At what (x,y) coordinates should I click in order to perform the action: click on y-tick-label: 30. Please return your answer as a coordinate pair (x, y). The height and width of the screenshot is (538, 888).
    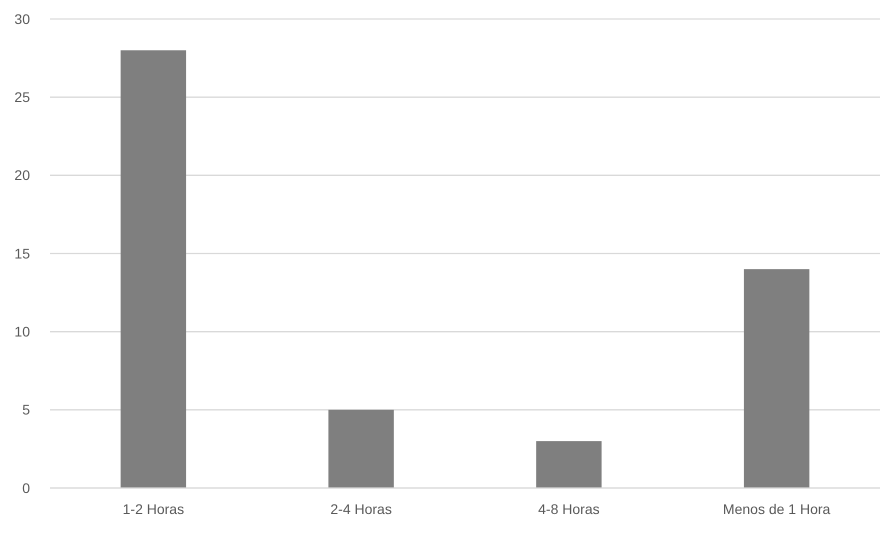
    Looking at the image, I should click on (22, 18).